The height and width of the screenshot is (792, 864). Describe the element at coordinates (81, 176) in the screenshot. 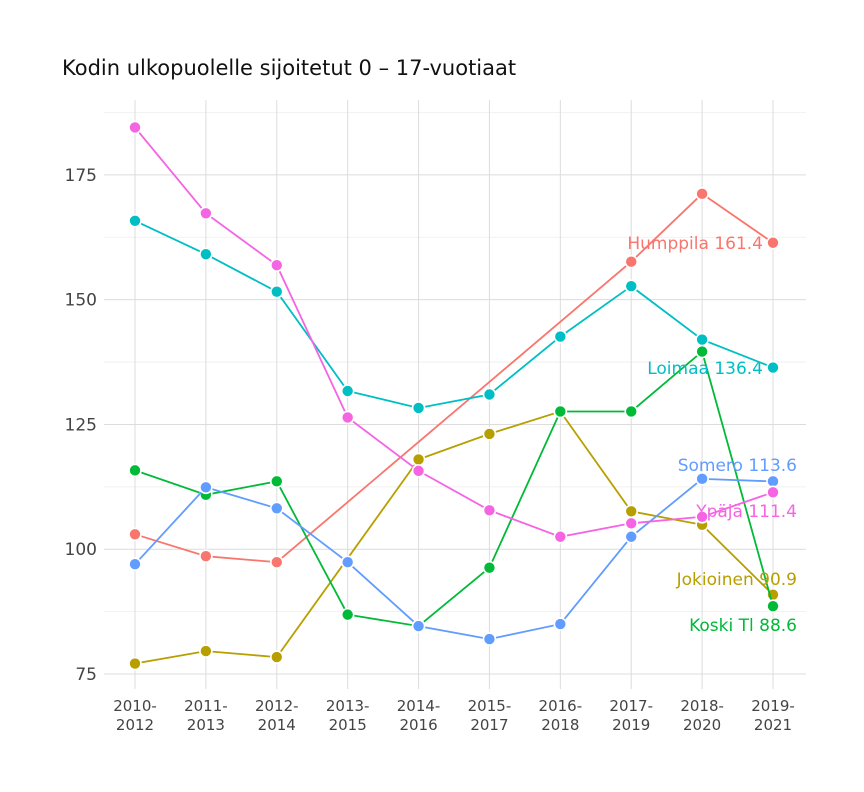

I see `y-tick-label: 175` at that location.